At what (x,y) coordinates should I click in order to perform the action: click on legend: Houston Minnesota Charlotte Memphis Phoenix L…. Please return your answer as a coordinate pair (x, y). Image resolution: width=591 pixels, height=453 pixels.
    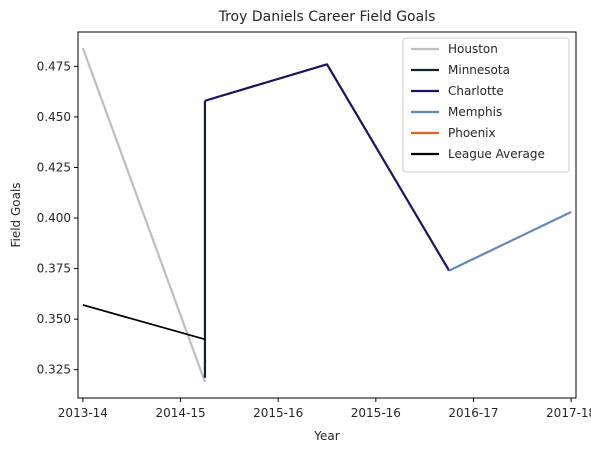
    Looking at the image, I should click on (486, 105).